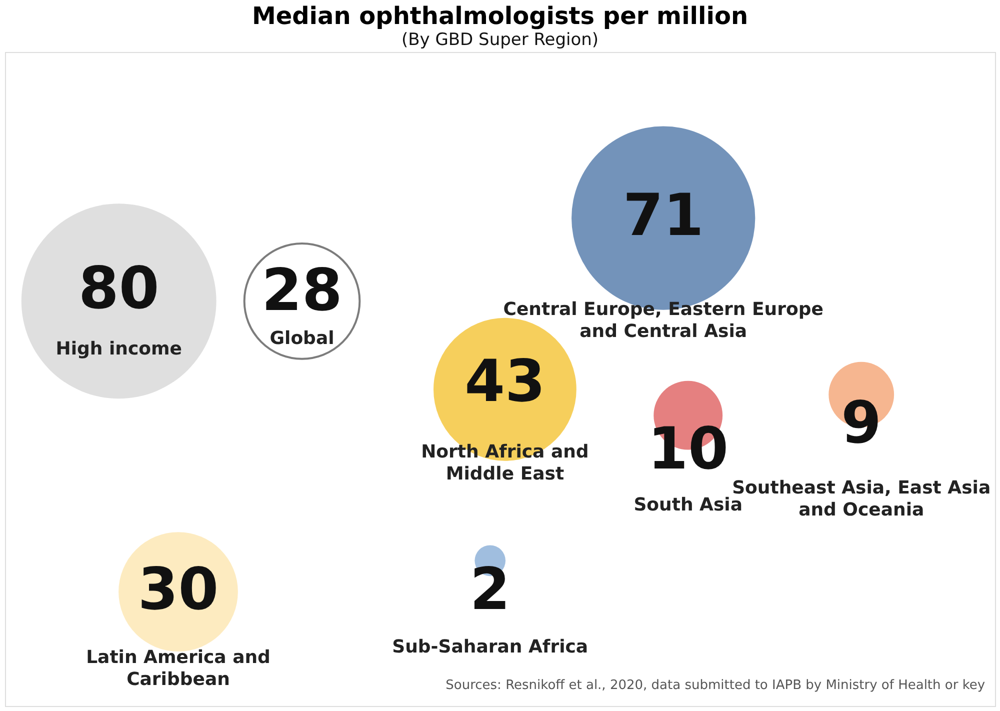 The height and width of the screenshot is (711, 1000). I want to click on source-note: Sources: Resnikoff et al., 2020, data submitted to IAPB by Ministry of Health or key, so click(716, 686).